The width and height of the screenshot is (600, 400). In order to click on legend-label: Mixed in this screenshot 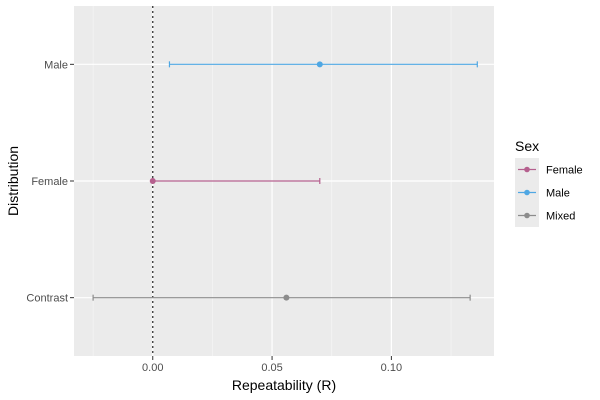, I will do `click(560, 217)`.